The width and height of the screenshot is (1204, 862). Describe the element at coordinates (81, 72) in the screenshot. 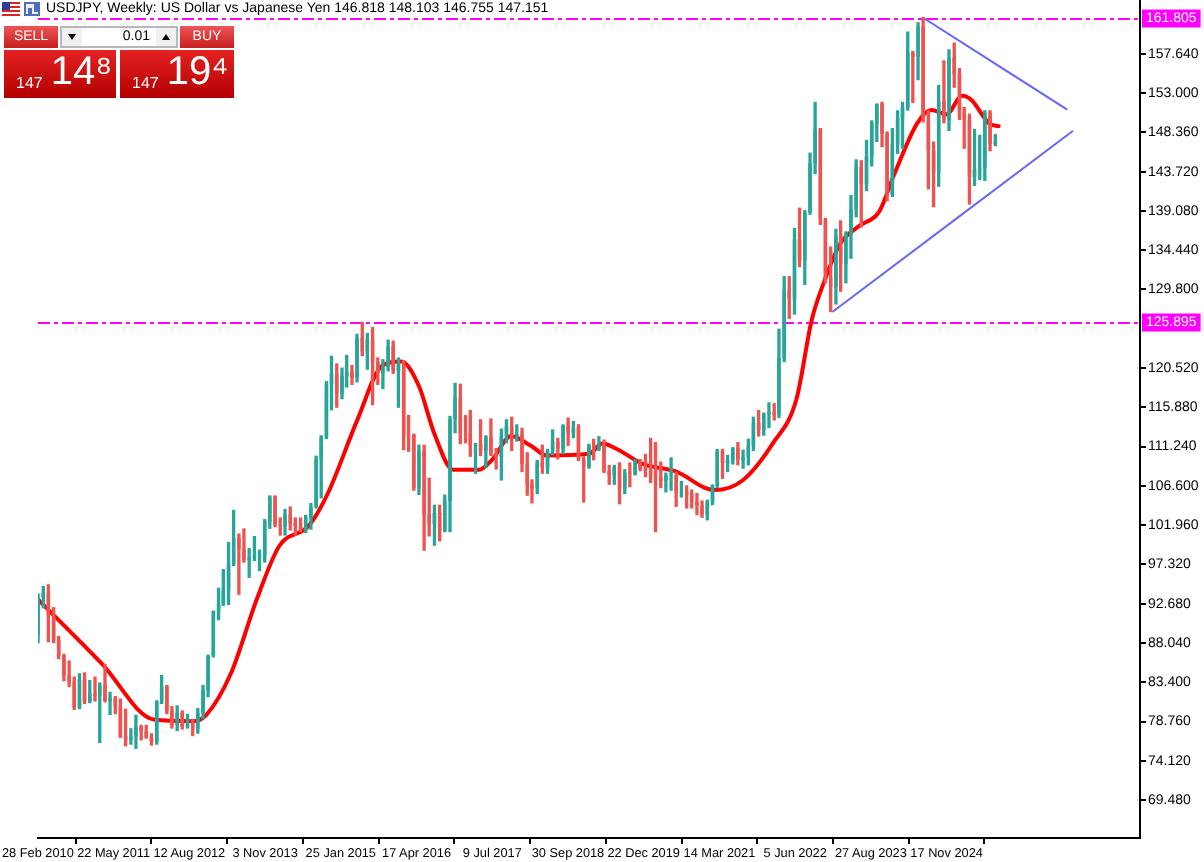

I see `annotation: 14⁸` at that location.